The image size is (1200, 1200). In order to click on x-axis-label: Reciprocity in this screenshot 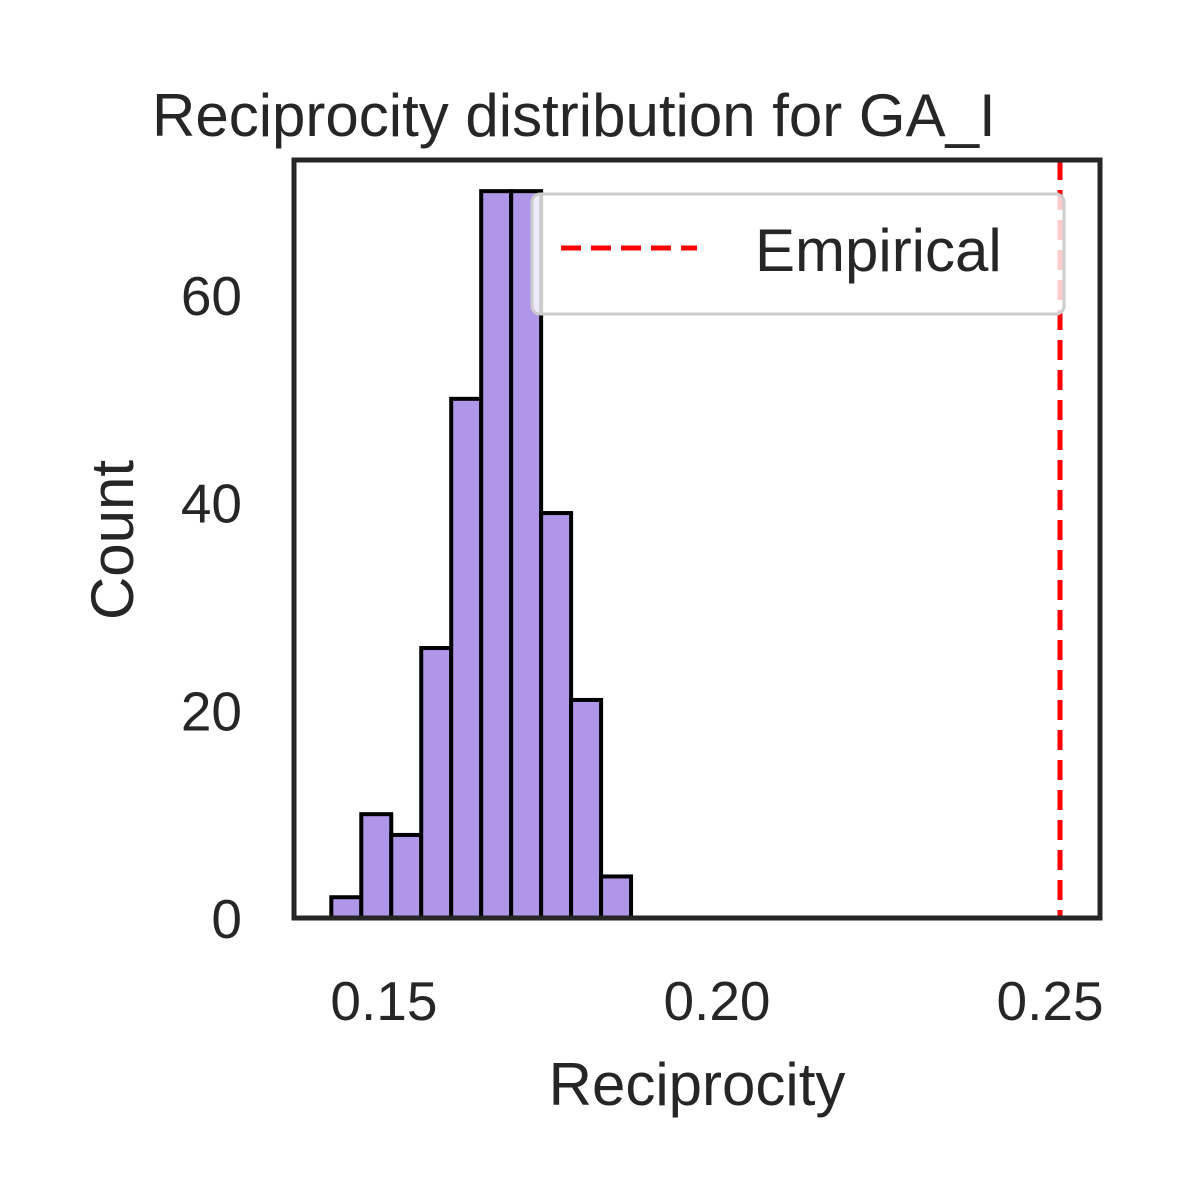, I will do `click(697, 1084)`.